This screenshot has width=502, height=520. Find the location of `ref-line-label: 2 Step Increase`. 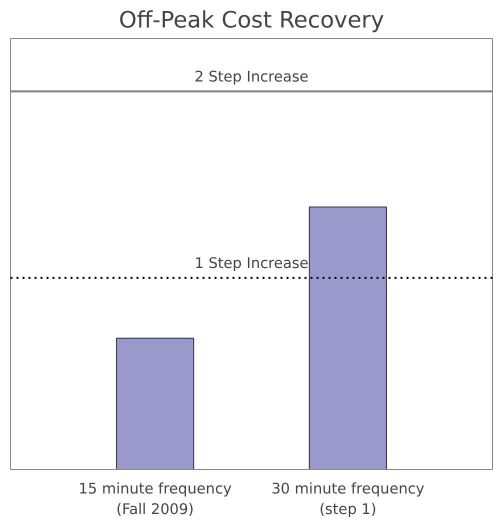

ref-line-label: 2 Step Increase is located at coordinates (251, 77).